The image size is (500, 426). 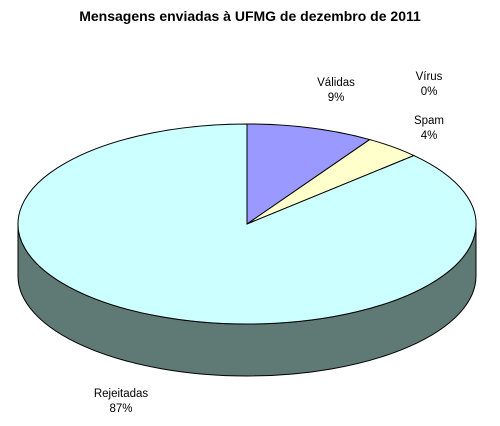 What do you see at coordinates (121, 394) in the screenshot?
I see `label-rejeitadas: Rejeitadas` at bounding box center [121, 394].